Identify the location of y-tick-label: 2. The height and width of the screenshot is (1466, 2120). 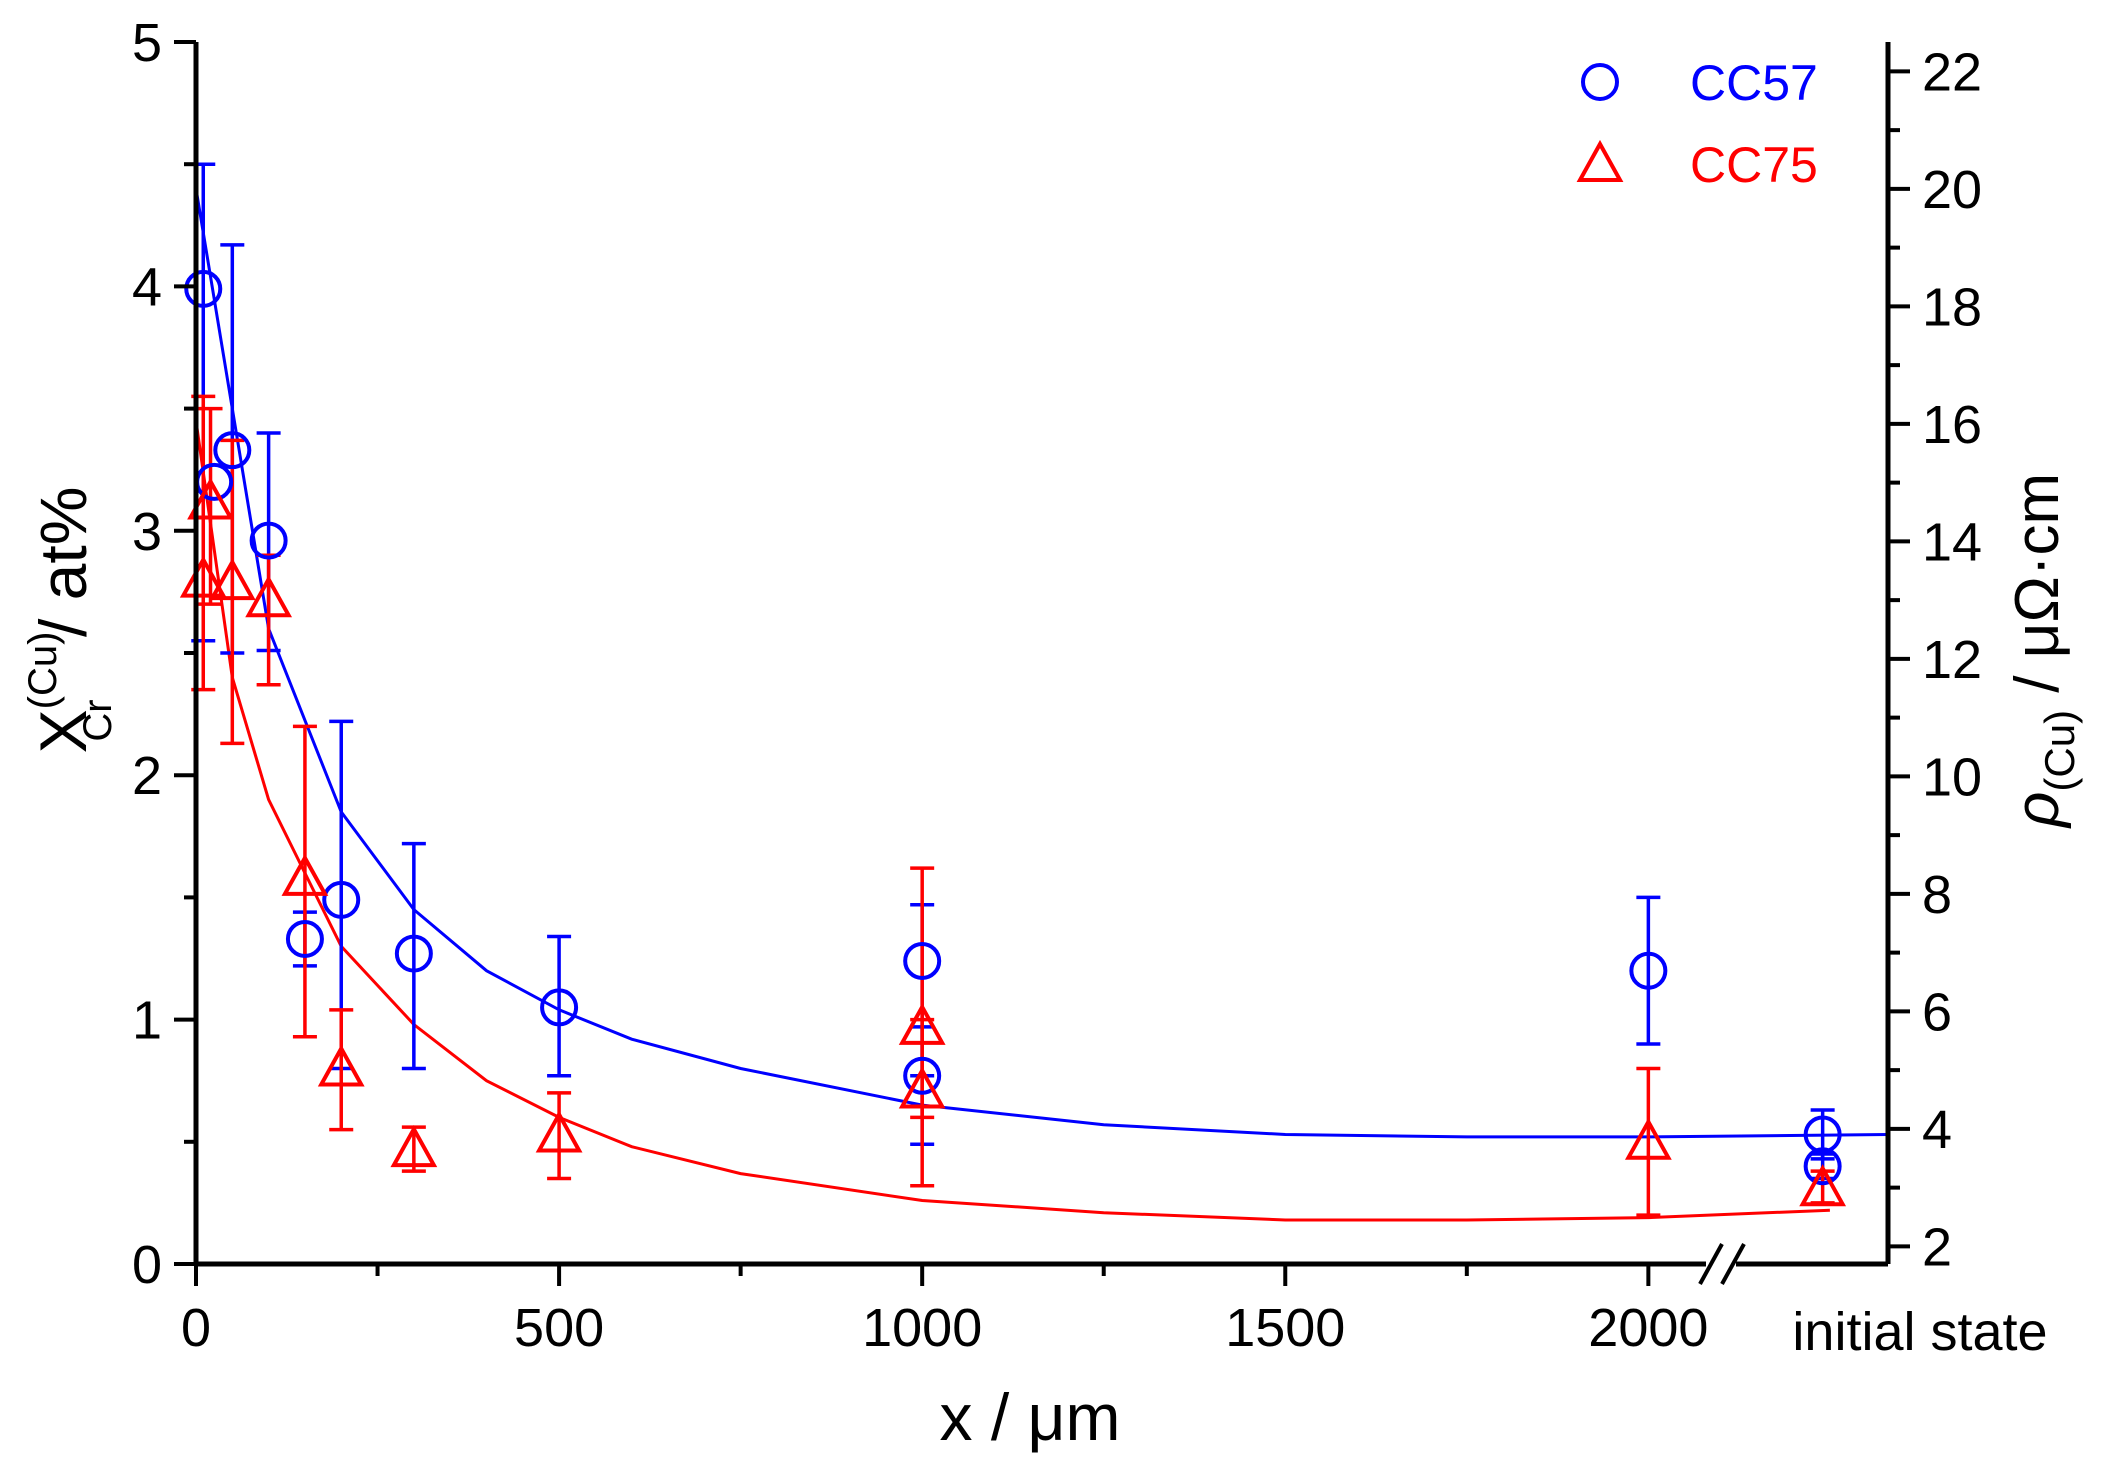
(147, 776).